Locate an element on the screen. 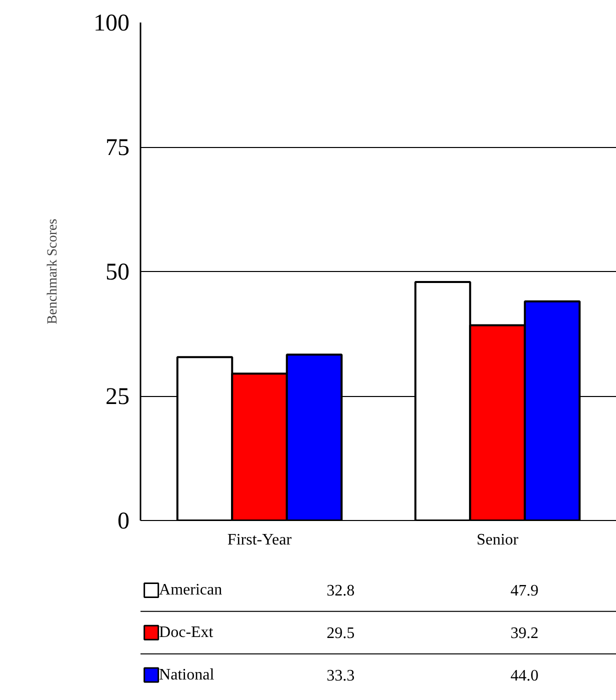 The image size is (616, 700). x-tick-label: Senior is located at coordinates (498, 540).